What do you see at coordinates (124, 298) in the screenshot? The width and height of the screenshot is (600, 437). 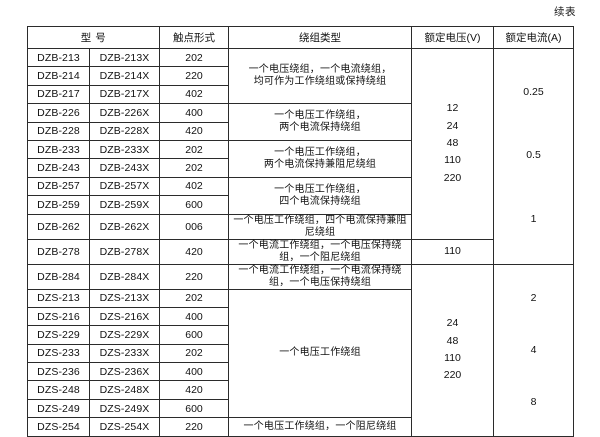 I see `cell-model-variant: DZS-213X` at bounding box center [124, 298].